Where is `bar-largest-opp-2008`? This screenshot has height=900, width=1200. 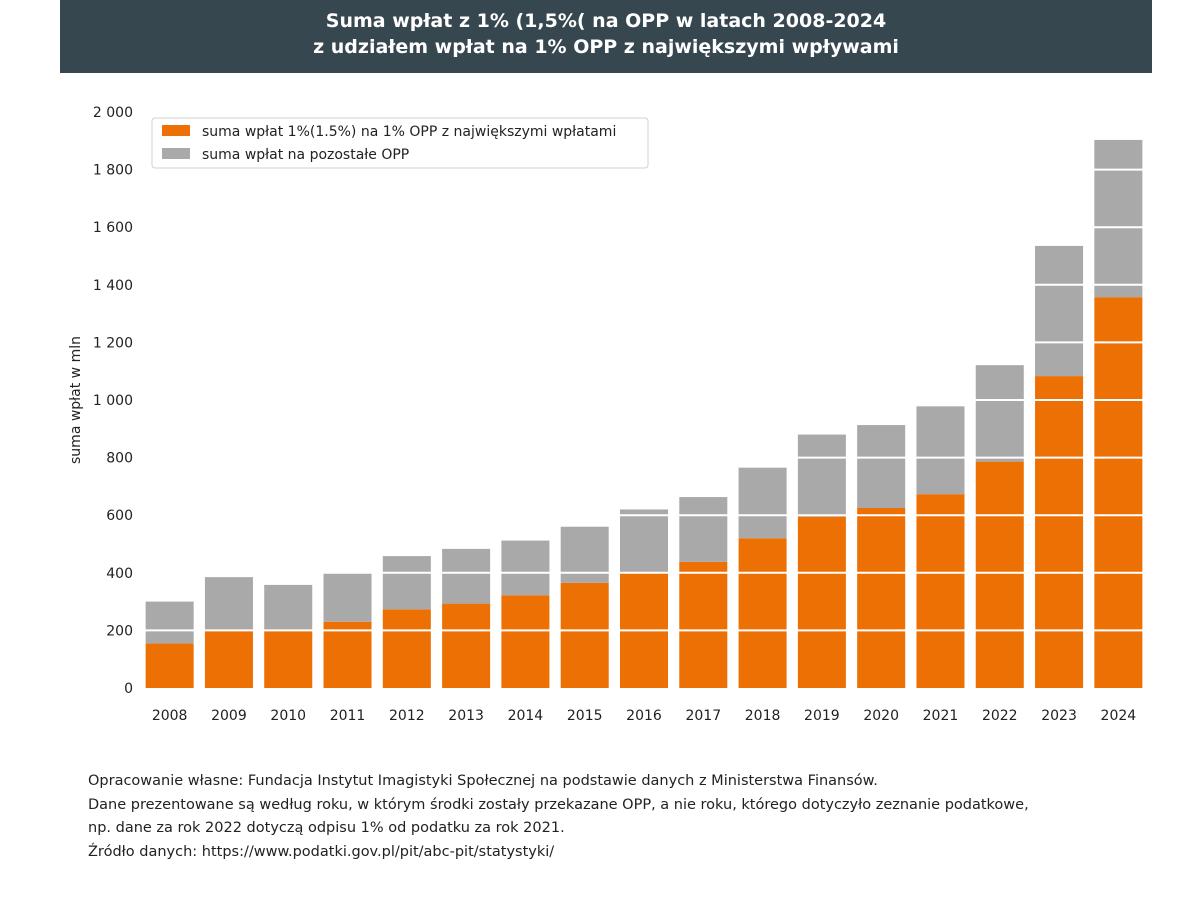
bar-largest-opp-2008 is located at coordinates (169, 665).